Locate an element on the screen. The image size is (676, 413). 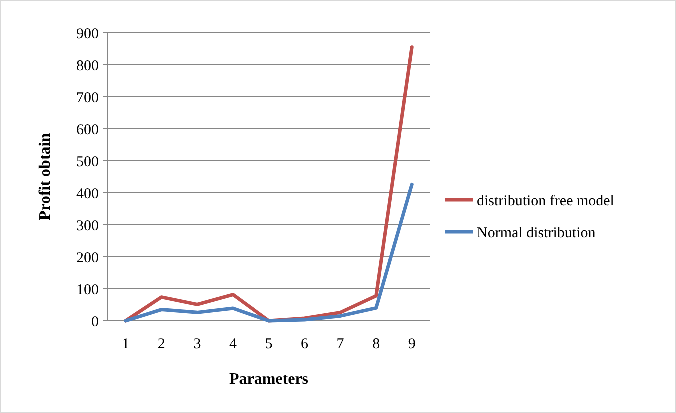
y-tick-label: 200 is located at coordinates (87, 258).